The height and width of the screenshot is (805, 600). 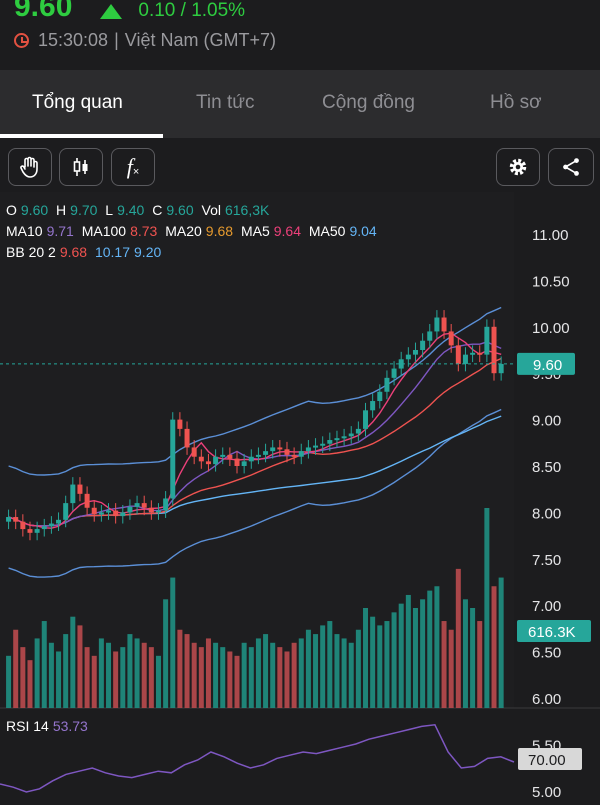 What do you see at coordinates (180, 210) in the screenshot?
I see `close-value: 9.60` at bounding box center [180, 210].